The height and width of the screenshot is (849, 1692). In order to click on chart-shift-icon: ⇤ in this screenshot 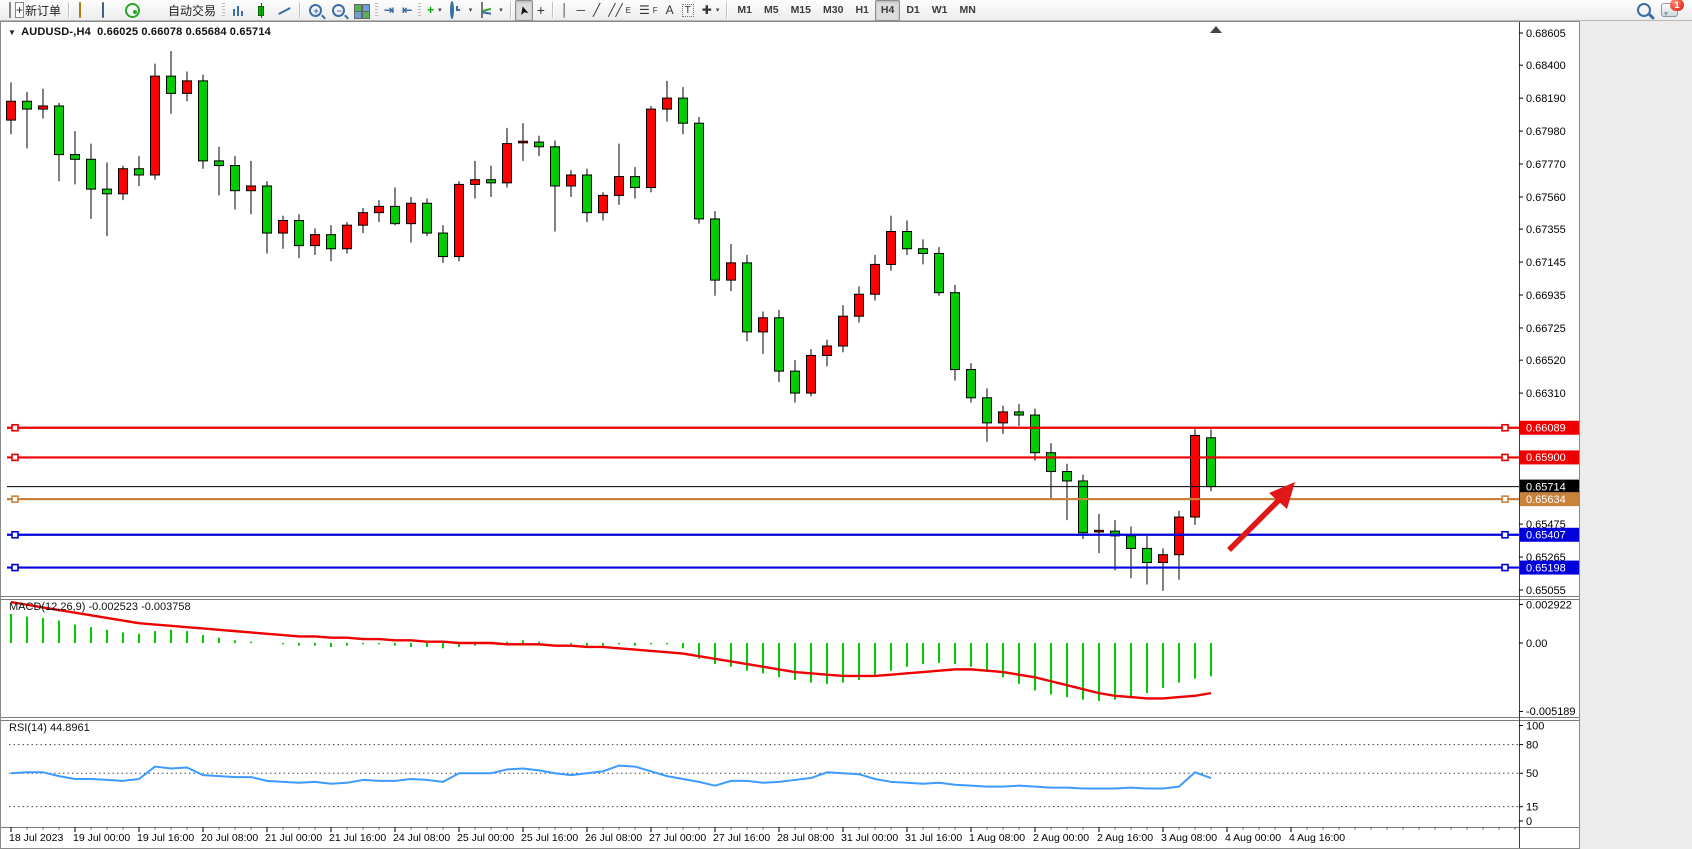, I will do `click(407, 10)`.